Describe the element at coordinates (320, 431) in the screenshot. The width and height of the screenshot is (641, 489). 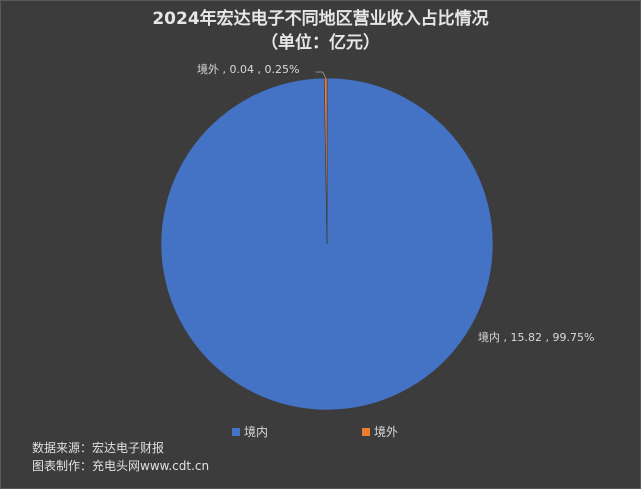
I see `legend: 境内 境外` at that location.